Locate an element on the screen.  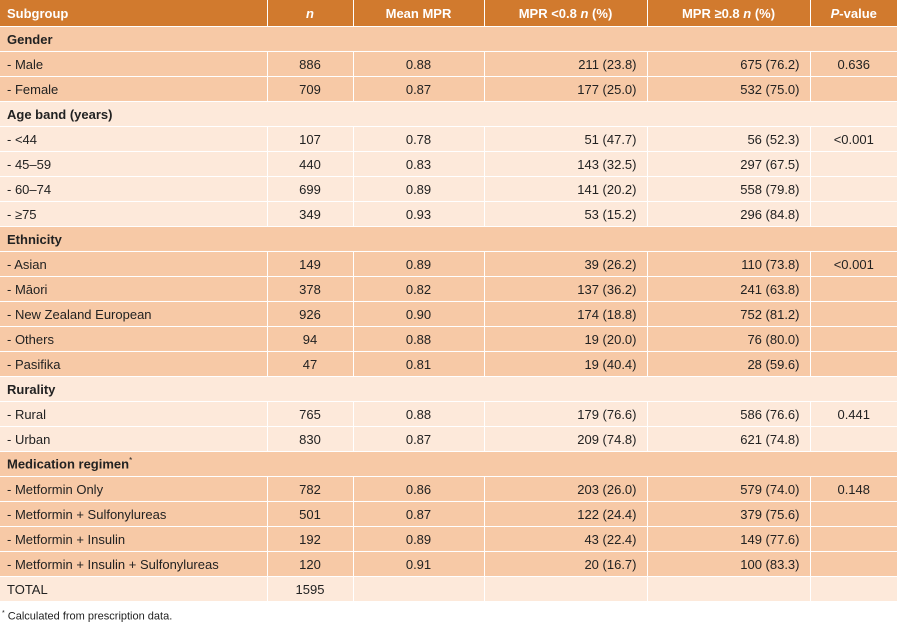
group-header-row: Ethnicity is located at coordinates (448, 239).